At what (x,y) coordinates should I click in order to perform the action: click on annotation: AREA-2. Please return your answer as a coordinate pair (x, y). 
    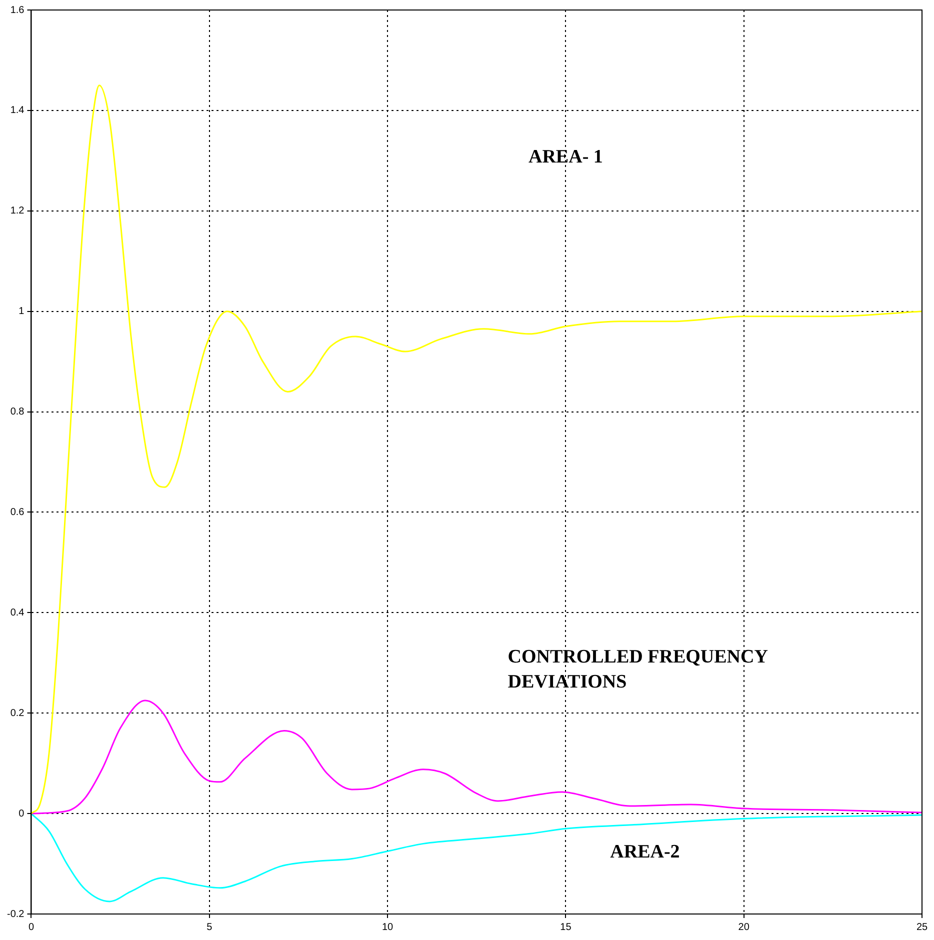
    Looking at the image, I should click on (645, 851).